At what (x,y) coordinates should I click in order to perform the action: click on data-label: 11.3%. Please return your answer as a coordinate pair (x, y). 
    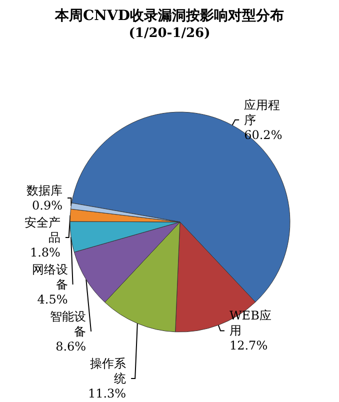
    Looking at the image, I should click on (107, 393).